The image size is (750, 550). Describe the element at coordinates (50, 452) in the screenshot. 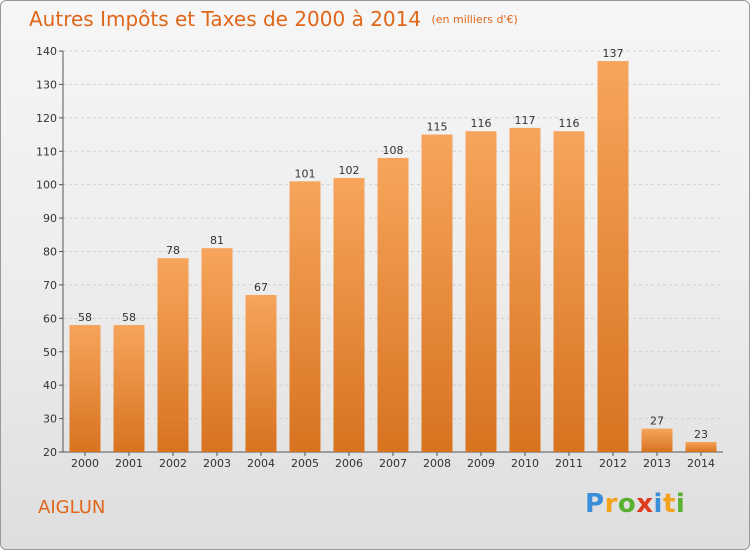

I see `y-tick-label: 20` at that location.